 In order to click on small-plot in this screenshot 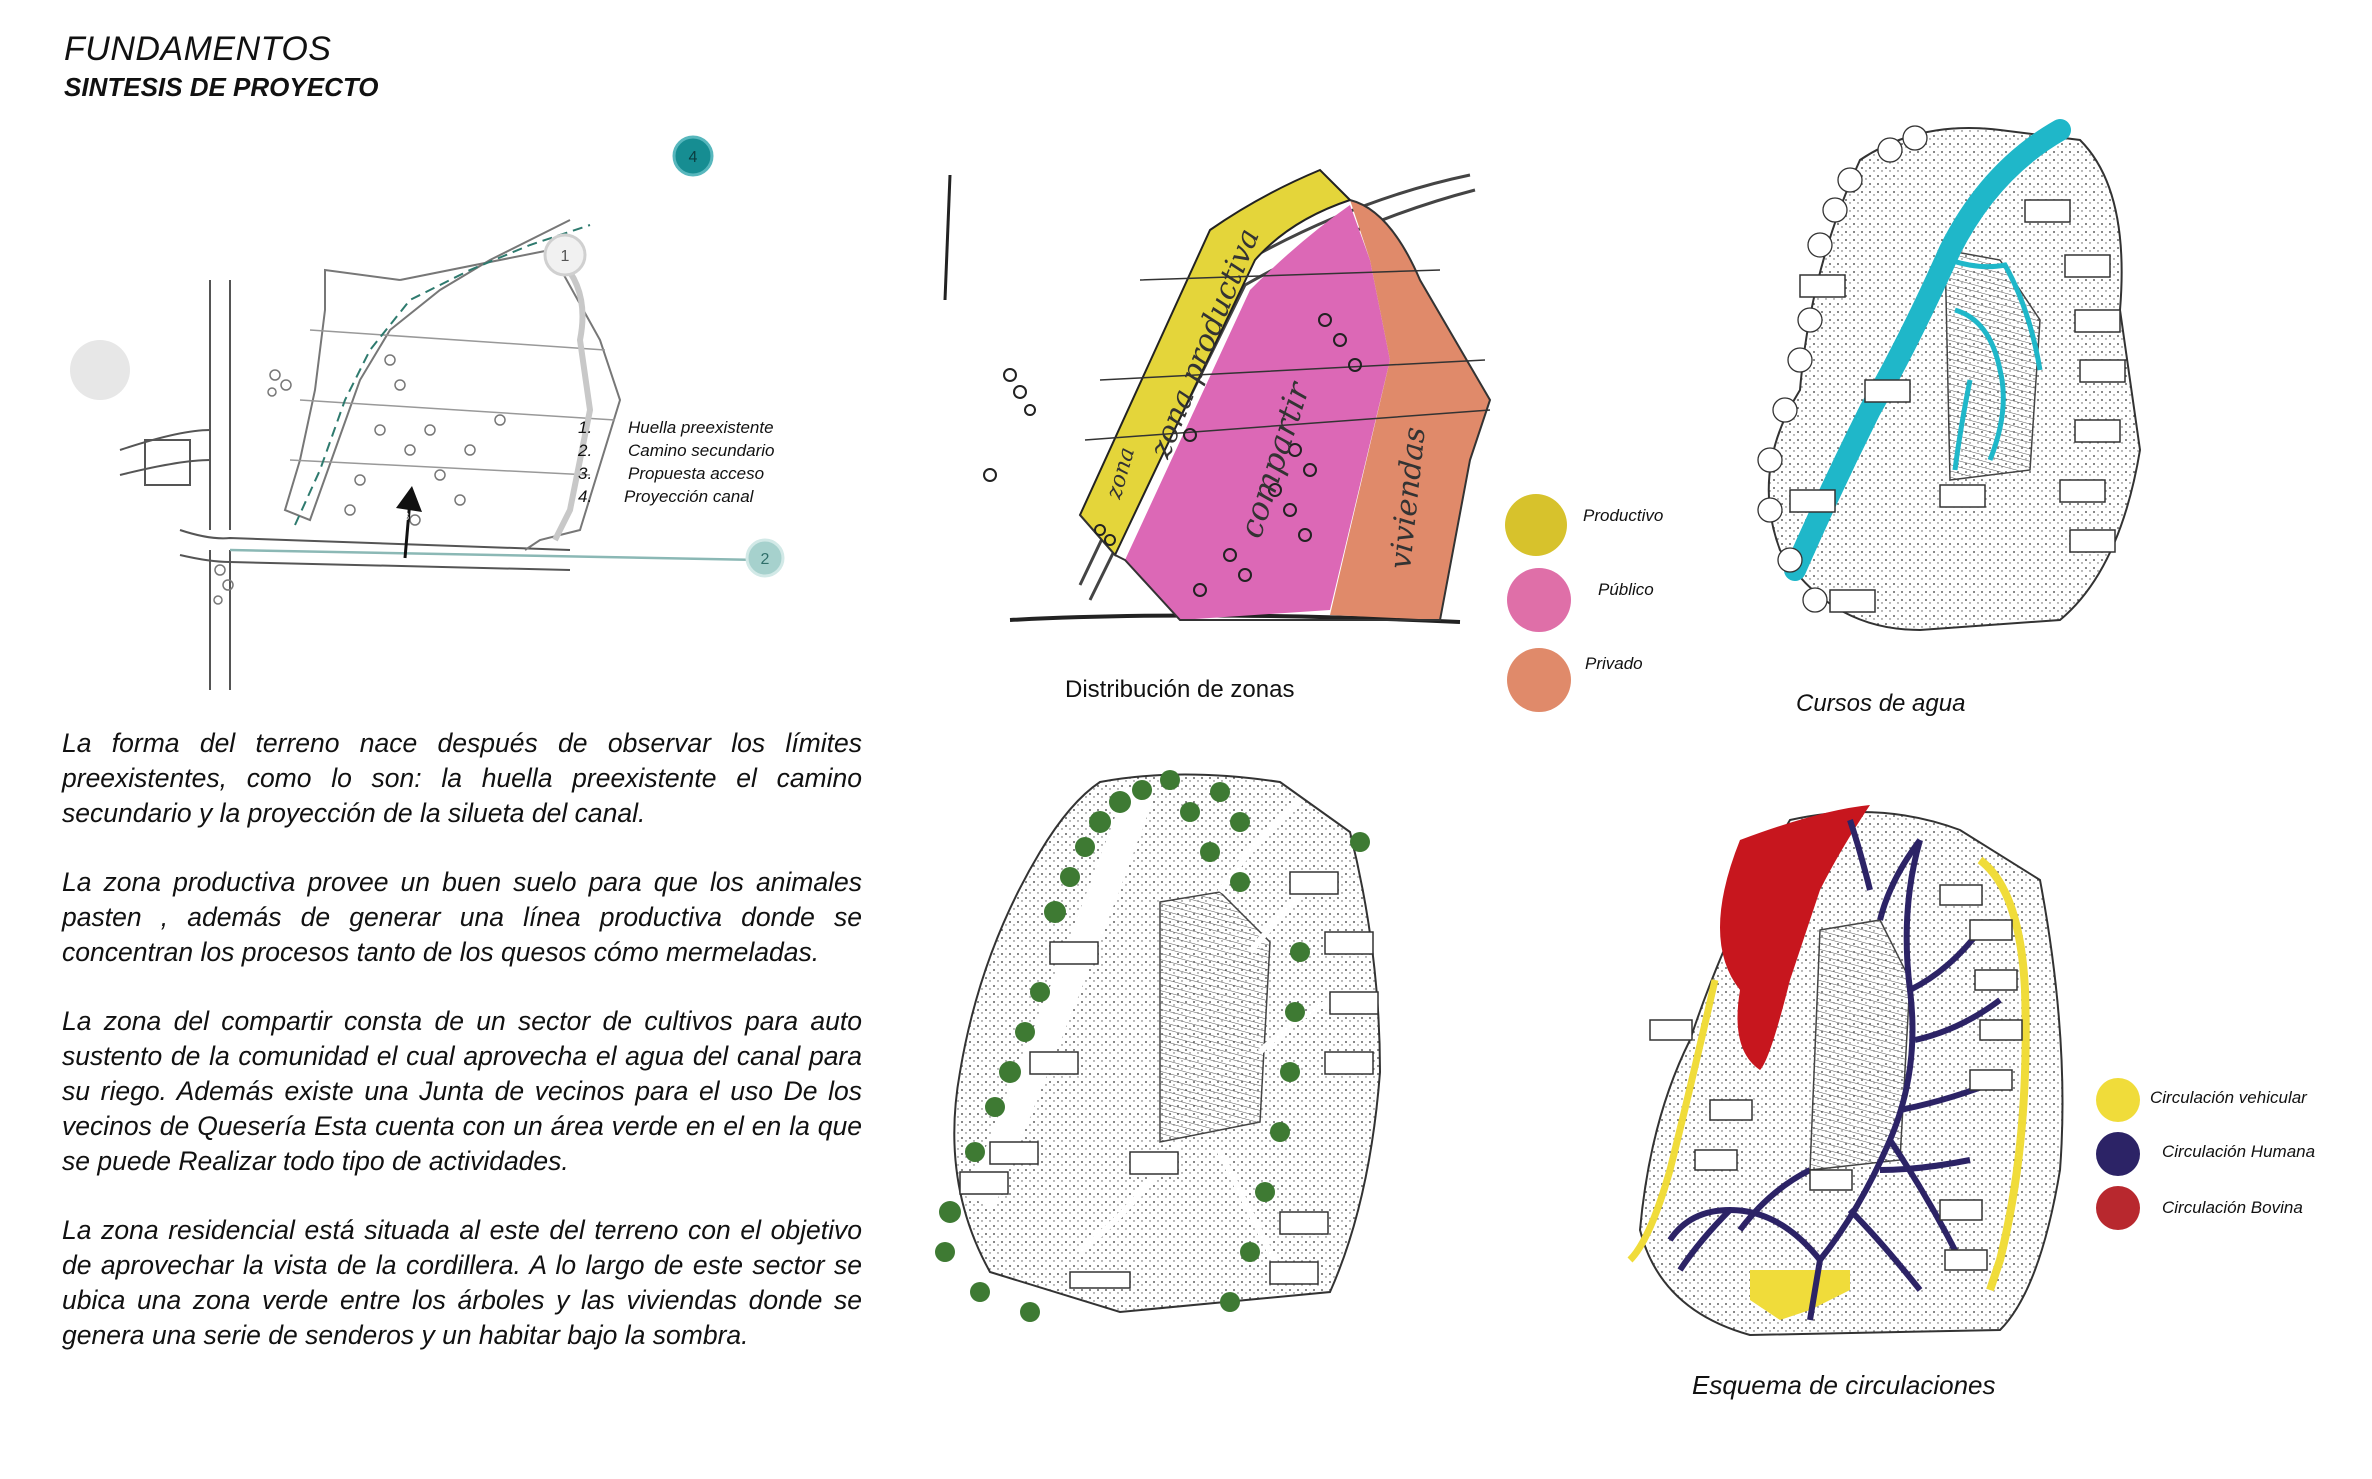, I will do `click(167, 462)`.